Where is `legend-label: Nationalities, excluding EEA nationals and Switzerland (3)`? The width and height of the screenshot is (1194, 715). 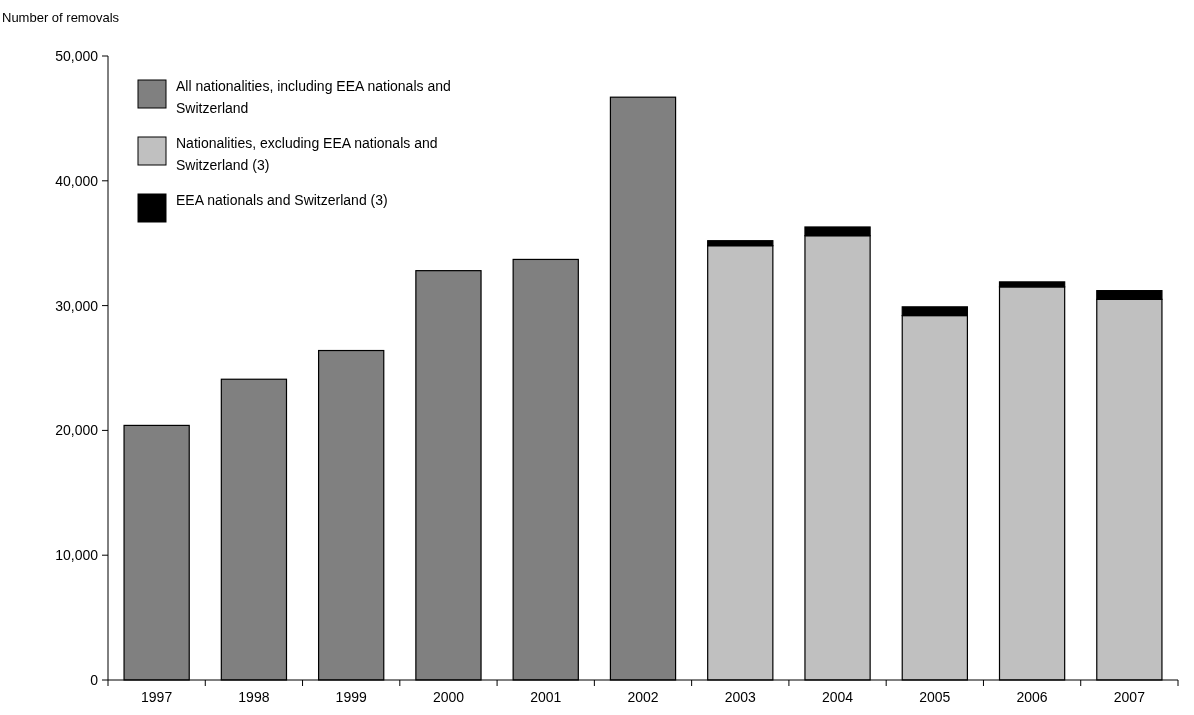
legend-label: Nationalities, excluding EEA nationals and Switzerland (3) is located at coordinates (307, 154).